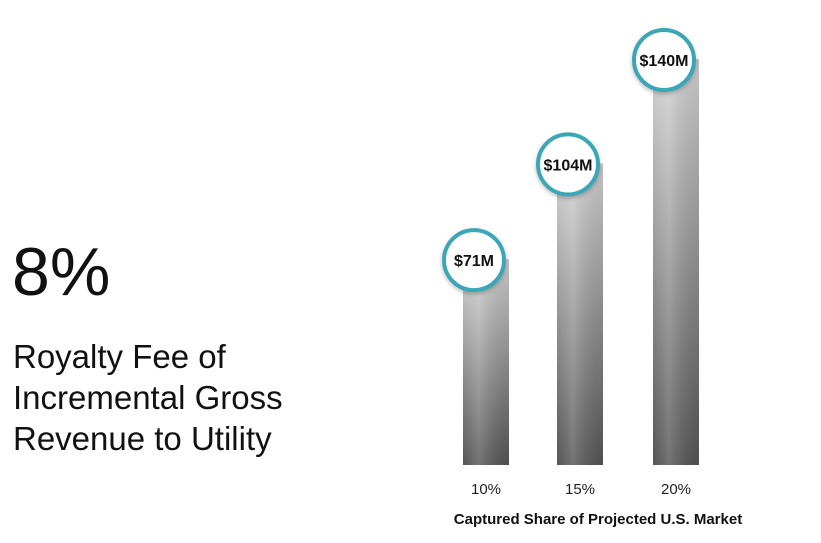 The height and width of the screenshot is (543, 821). I want to click on headline-description-line: Incremental Gross, so click(148, 397).